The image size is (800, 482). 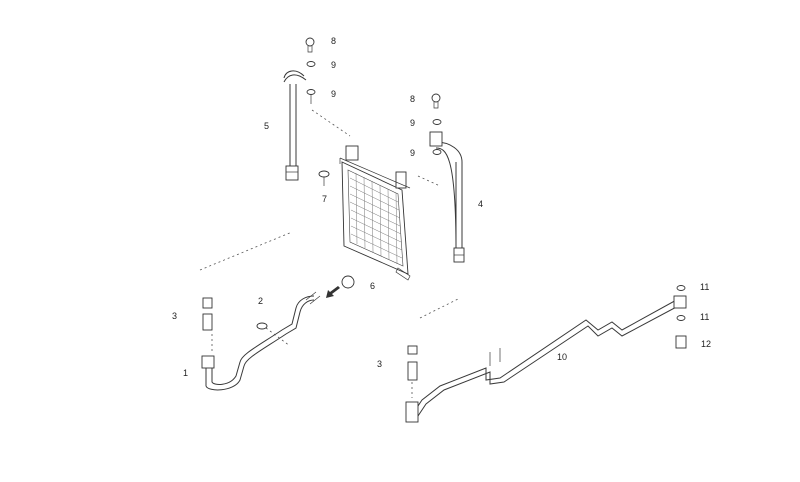 I want to click on label-6: 6, so click(x=372, y=286).